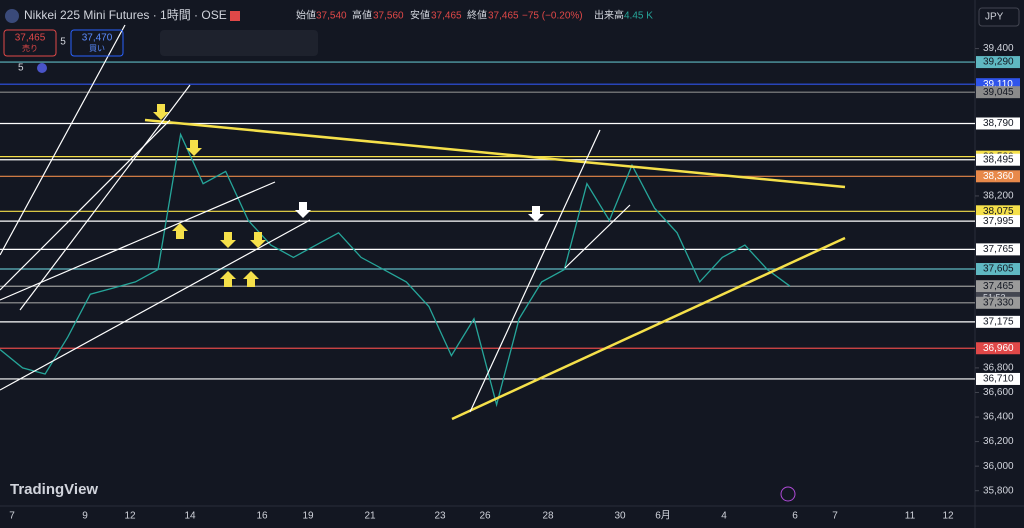 This screenshot has height=528, width=1024. What do you see at coordinates (998, 417) in the screenshot?
I see `y-tick-label: 36,400` at bounding box center [998, 417].